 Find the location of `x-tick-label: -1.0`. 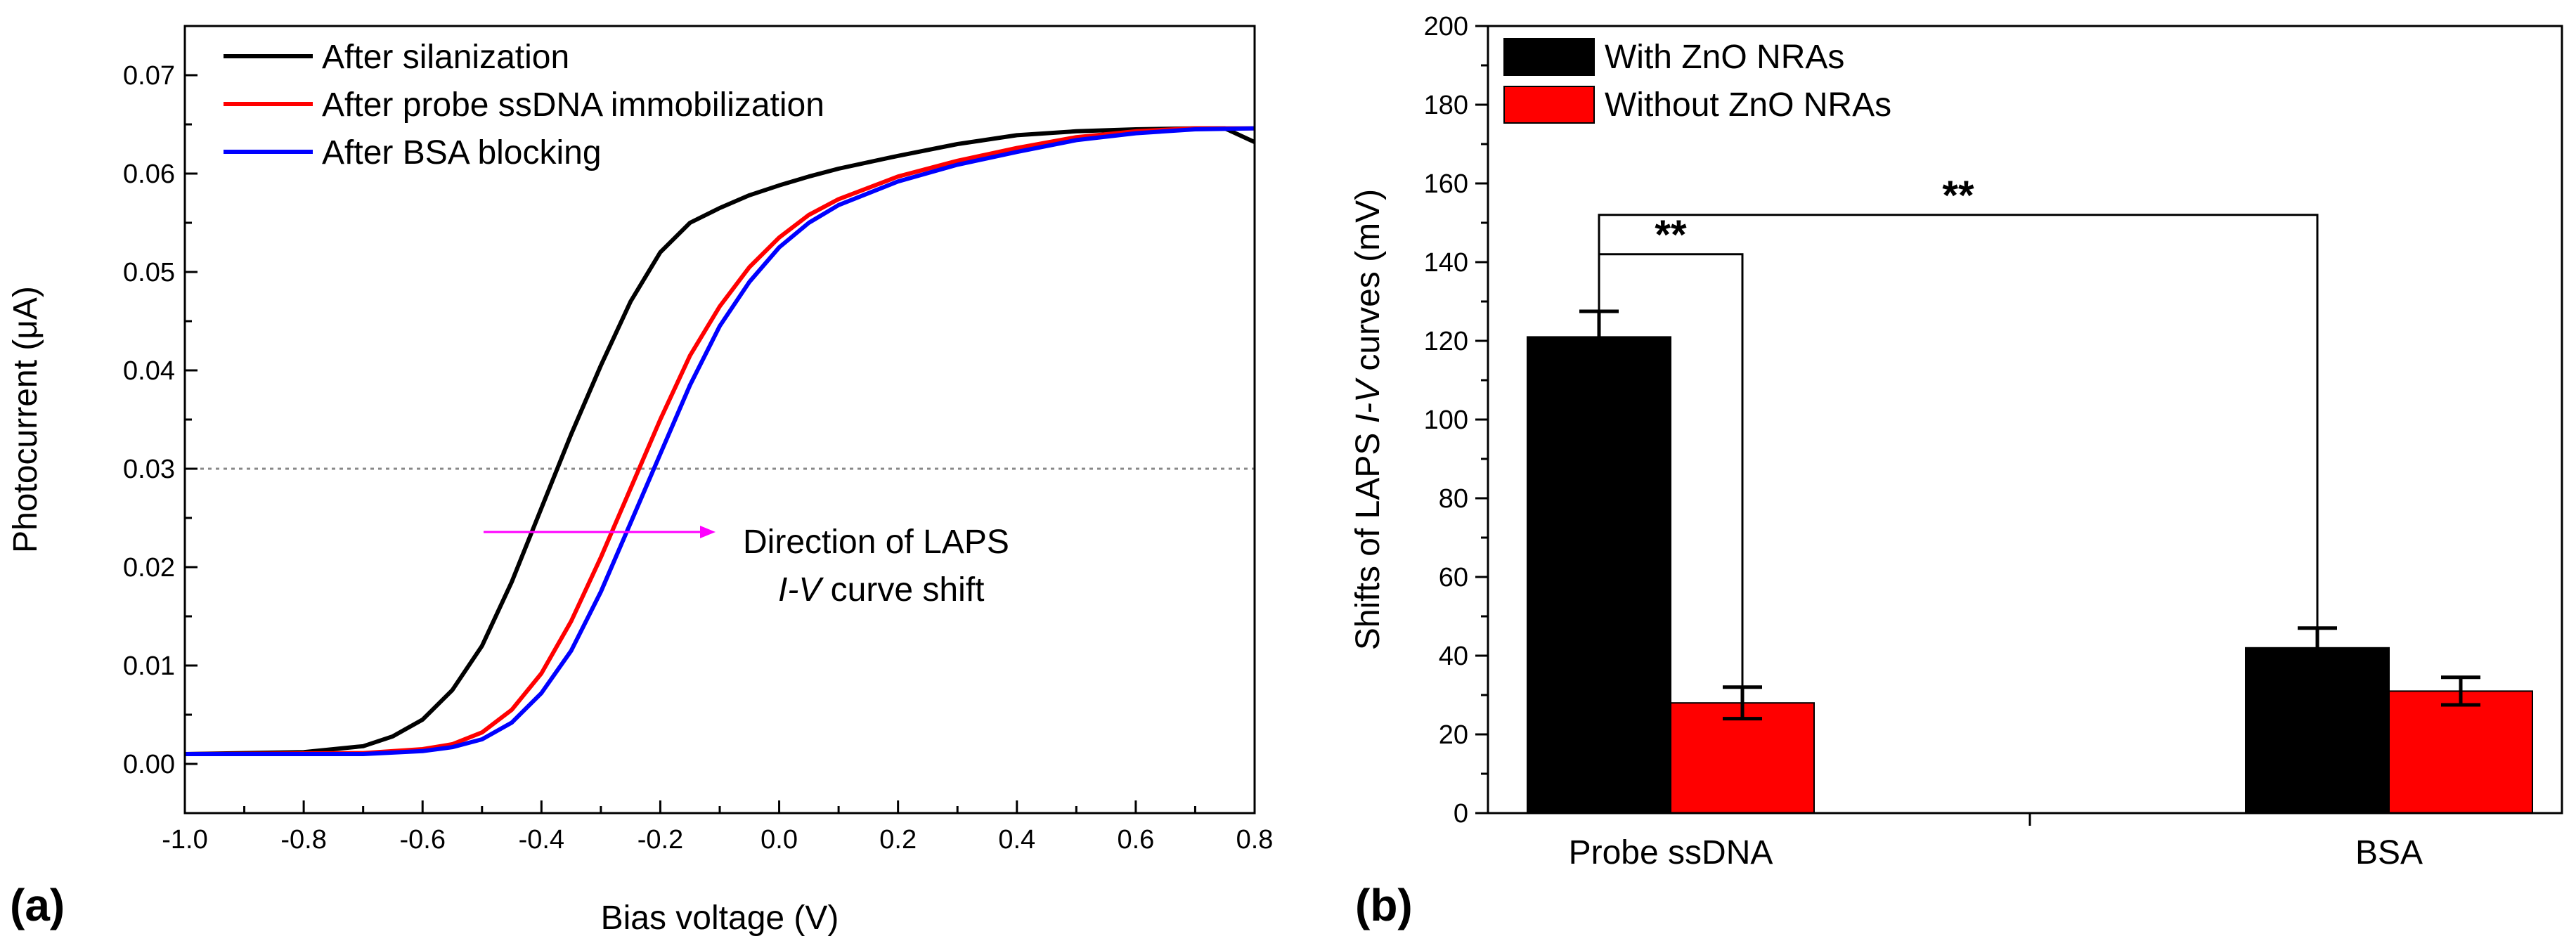

x-tick-label: -1.0 is located at coordinates (184, 840).